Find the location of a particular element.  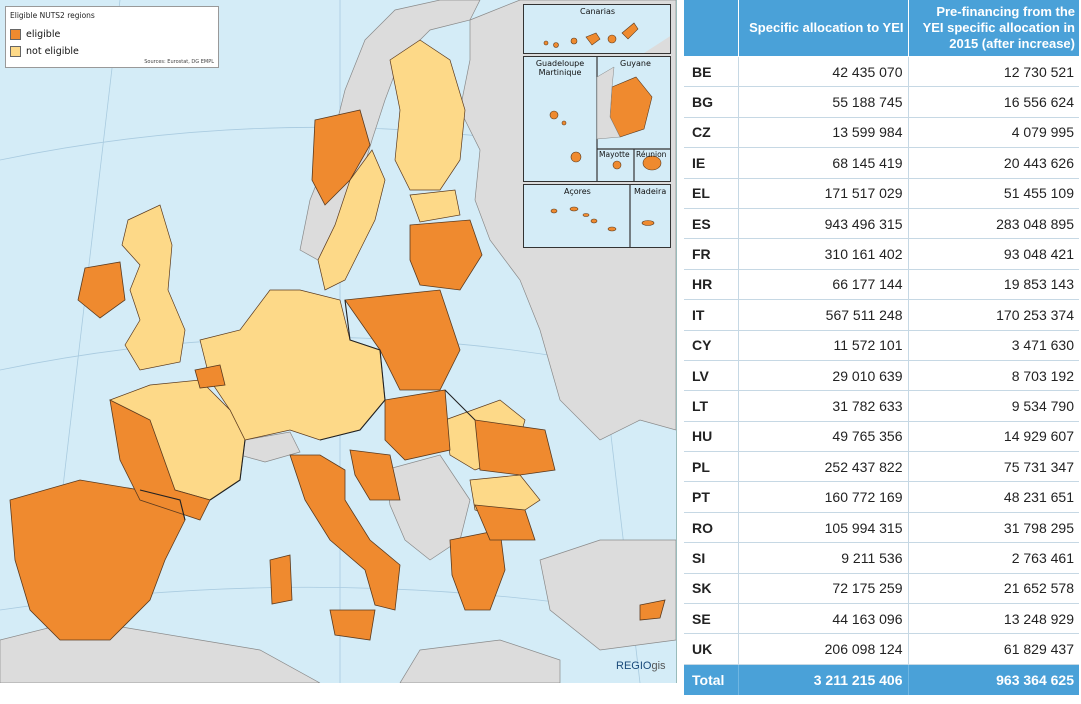

romania-region is located at coordinates (515, 447).